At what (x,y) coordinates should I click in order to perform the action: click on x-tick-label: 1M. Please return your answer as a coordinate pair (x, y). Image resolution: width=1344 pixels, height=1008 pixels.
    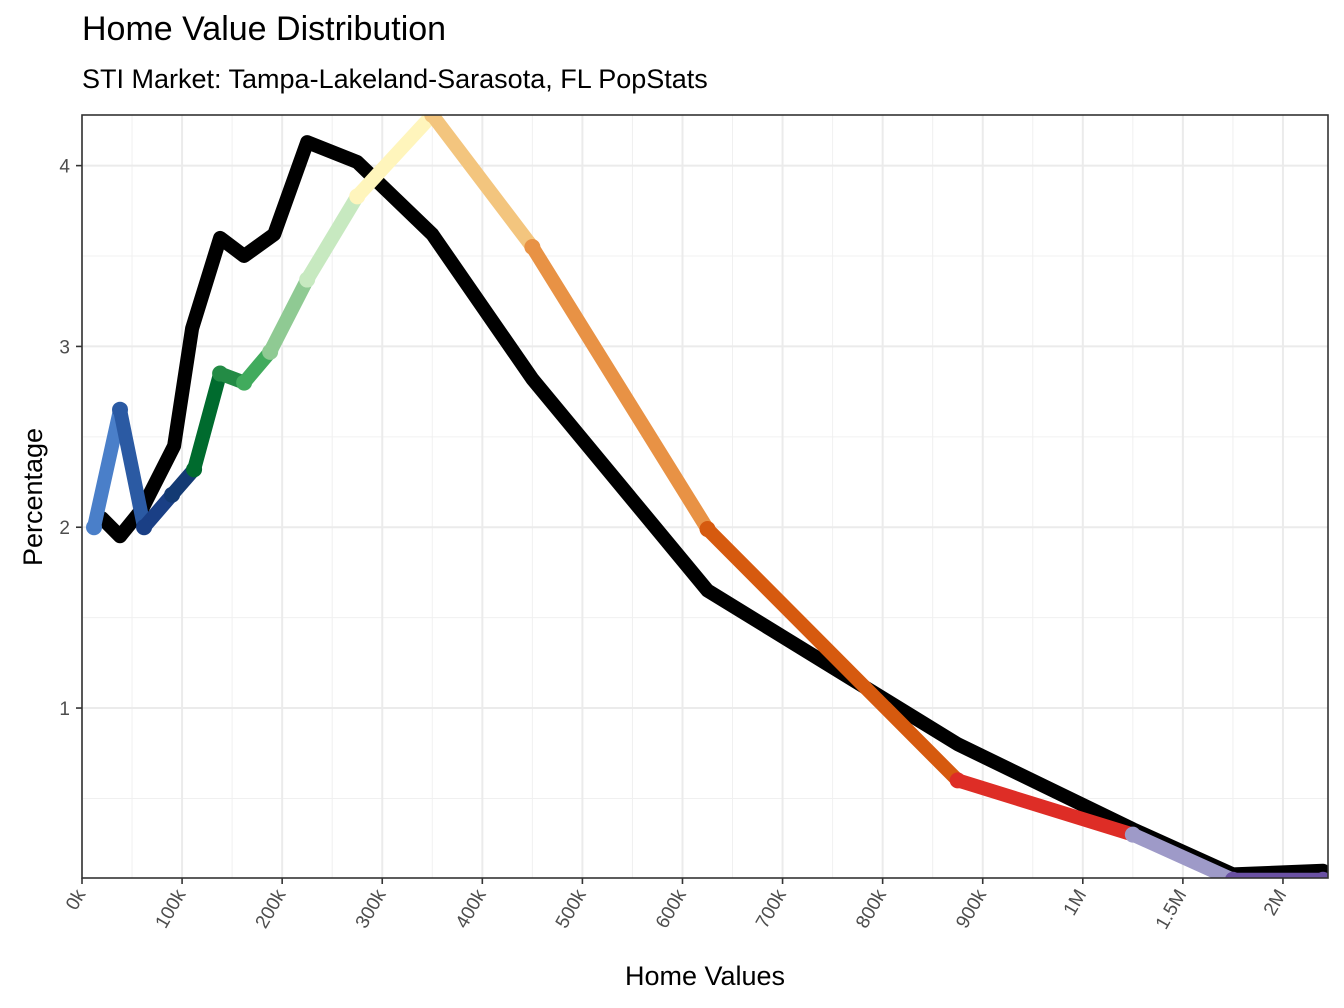
    Looking at the image, I should click on (1075, 902).